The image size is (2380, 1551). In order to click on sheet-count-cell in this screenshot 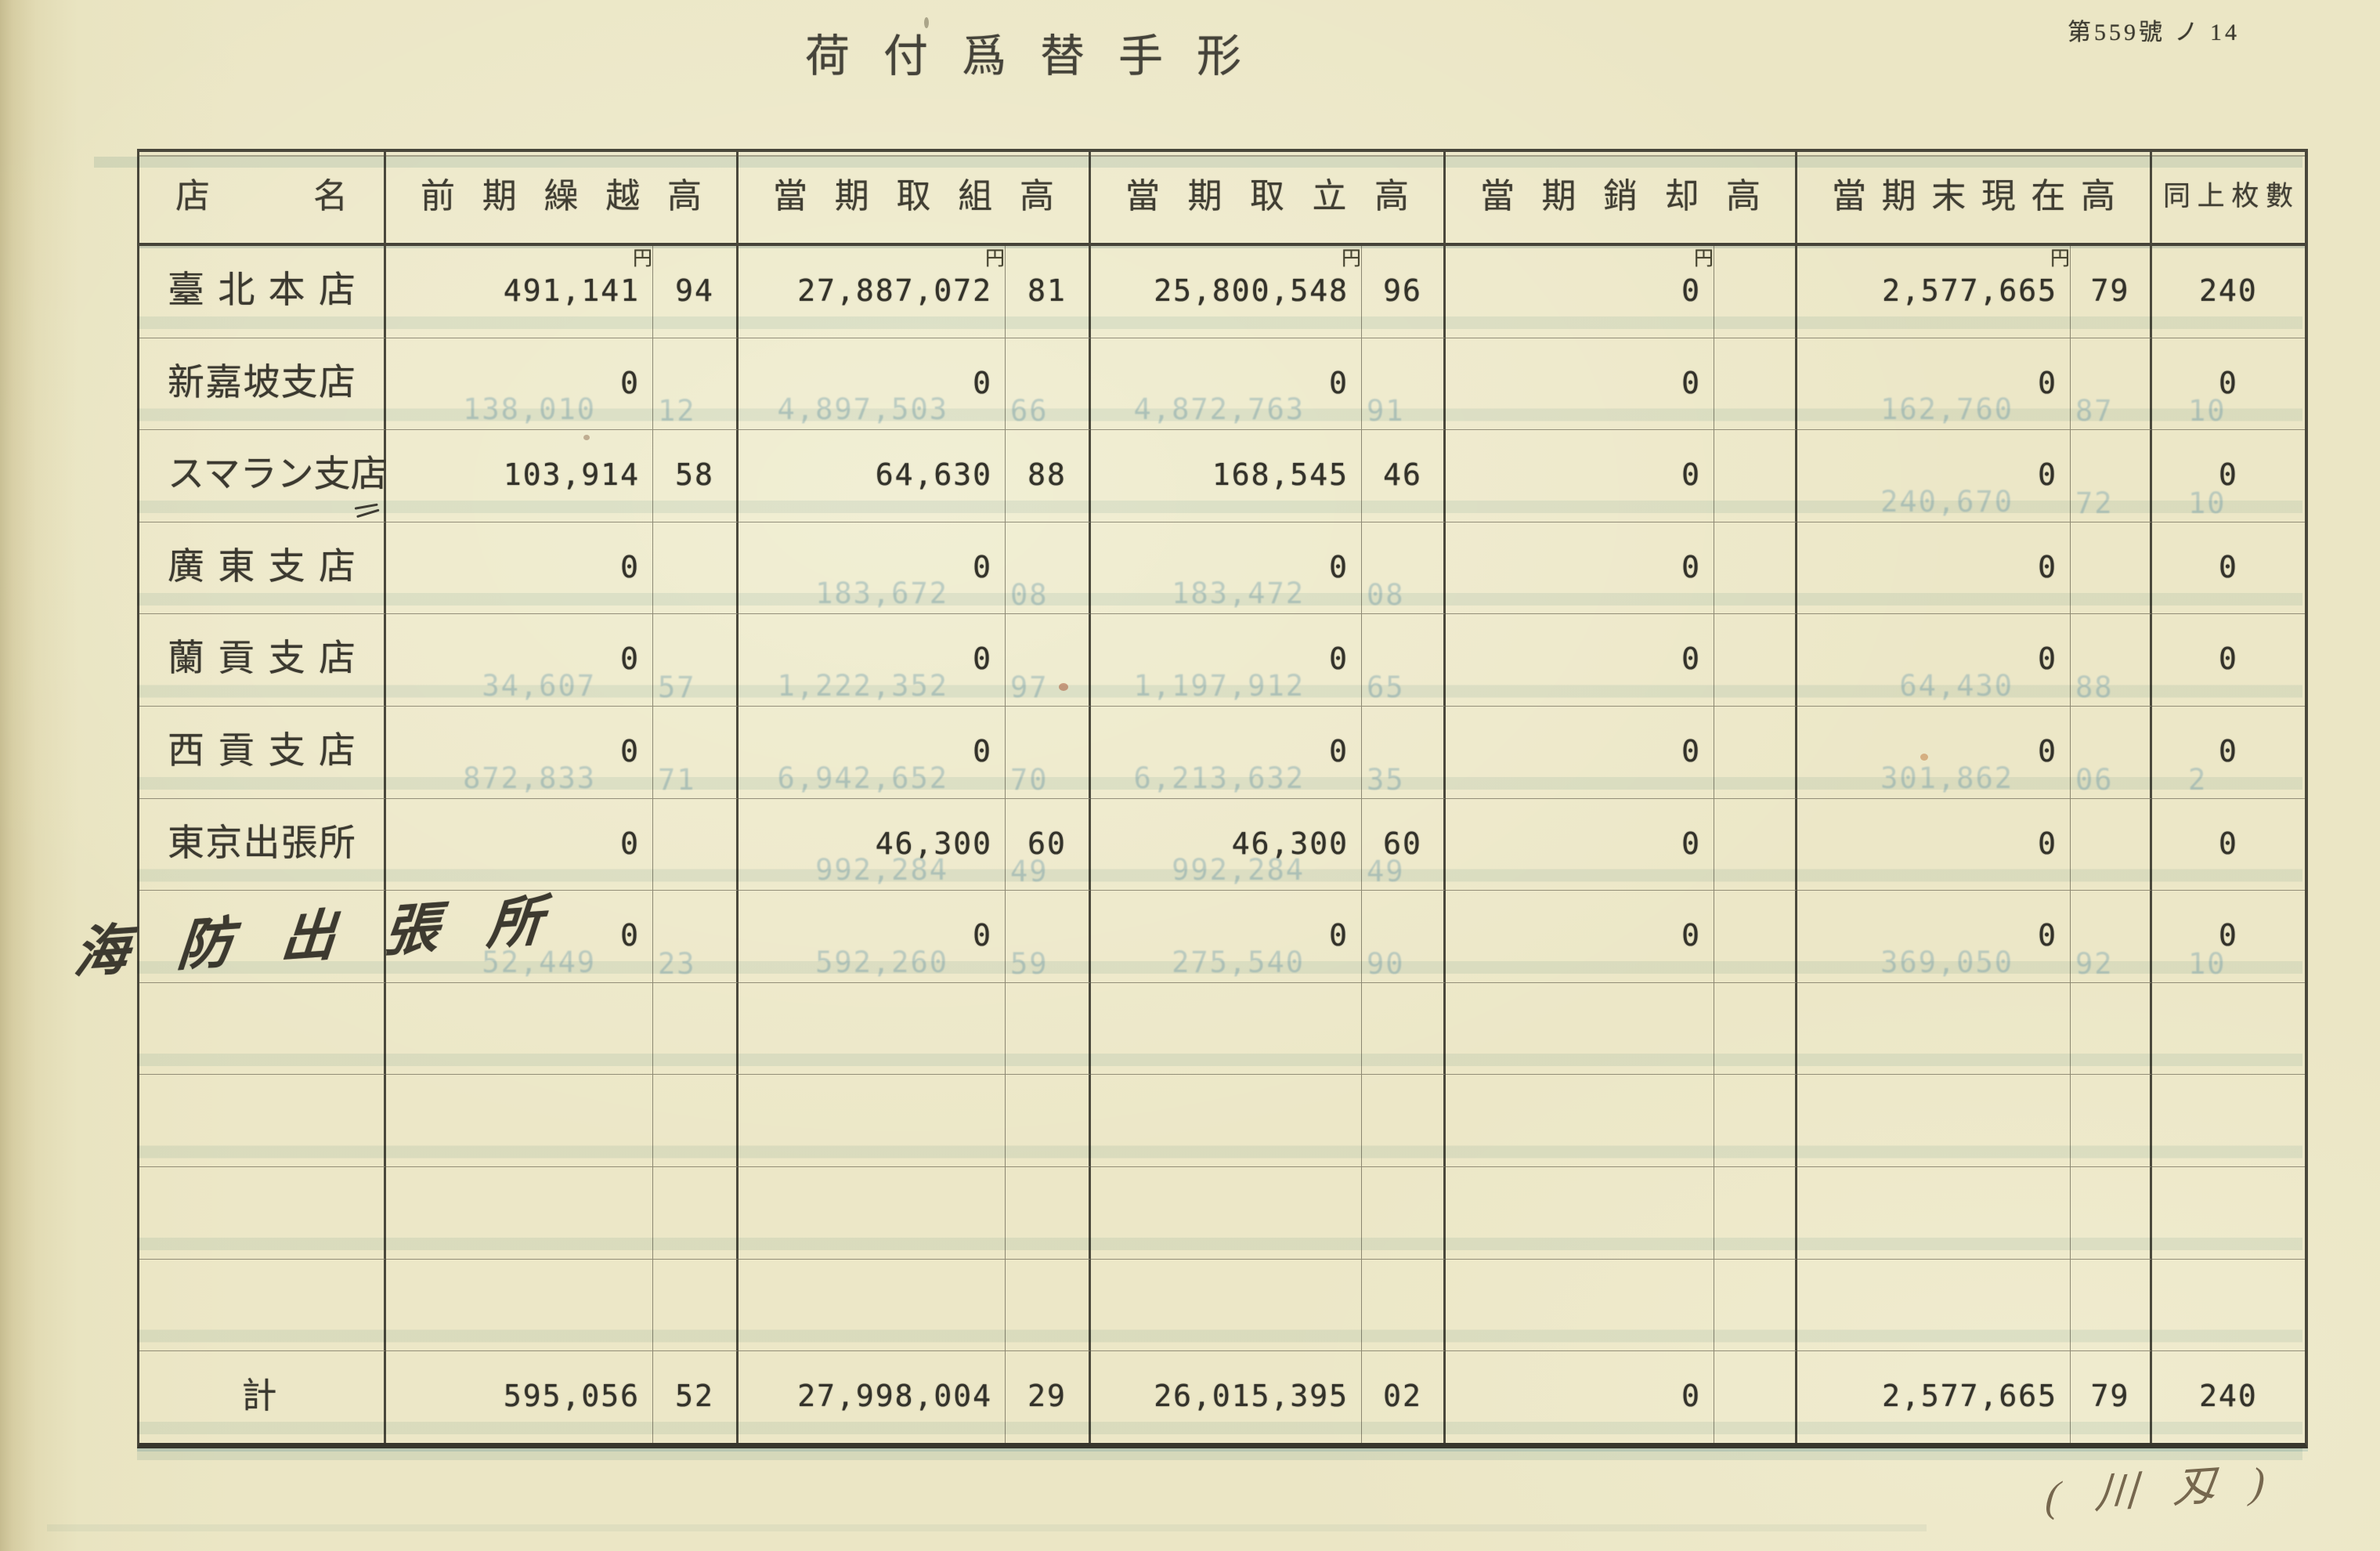, I will do `click(2228, 1029)`.